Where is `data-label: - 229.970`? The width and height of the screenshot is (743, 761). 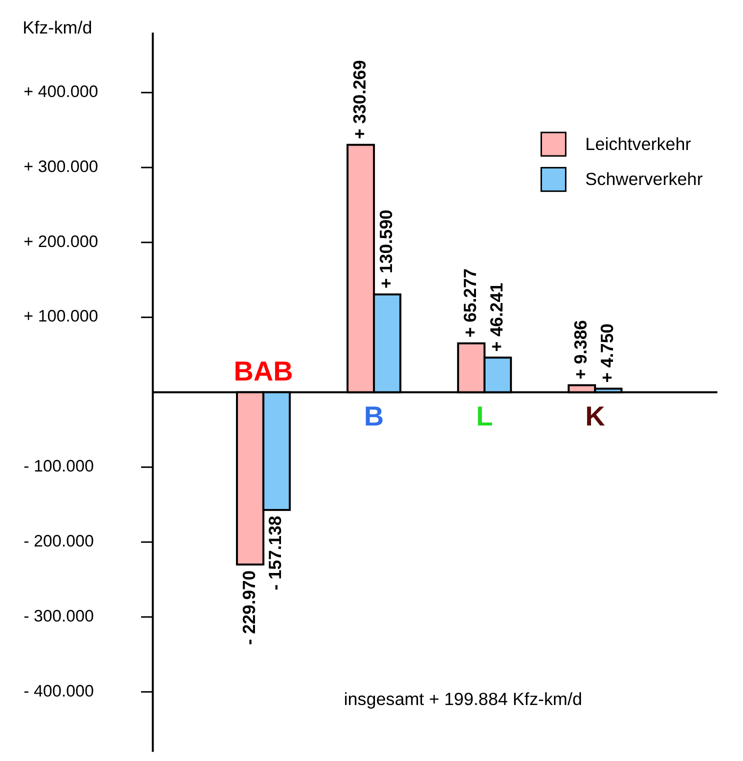 data-label: - 229.970 is located at coordinates (248, 607).